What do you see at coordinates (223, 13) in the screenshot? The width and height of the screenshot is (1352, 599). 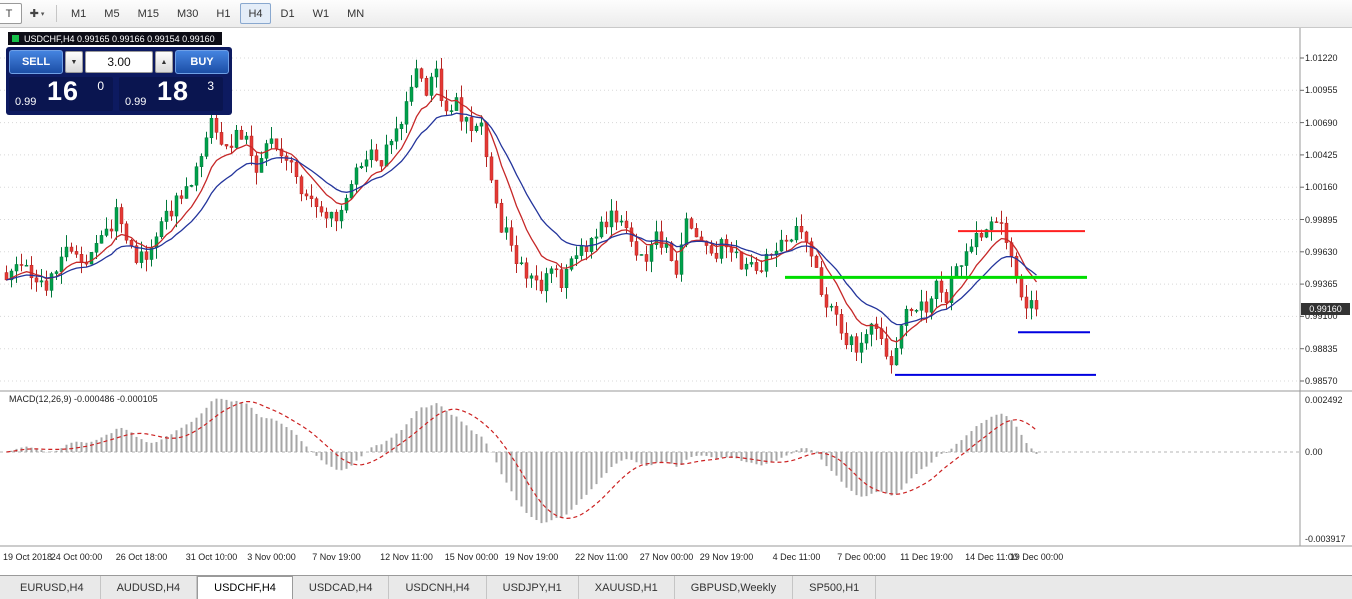 I see `timeframe-button-h1: H1` at bounding box center [223, 13].